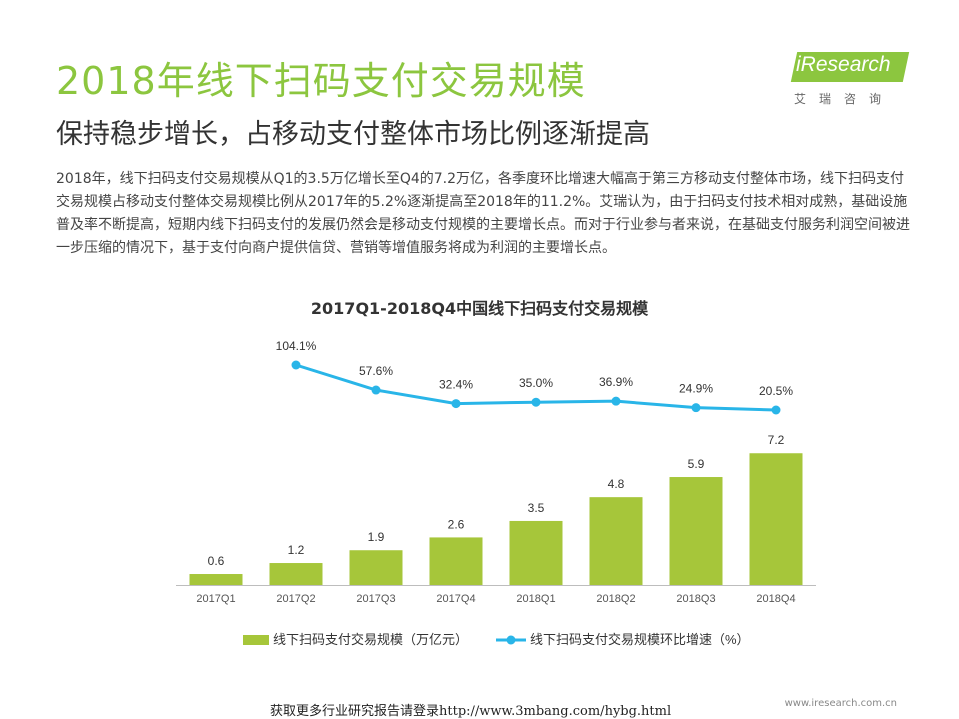 This screenshot has height=719, width=959. Describe the element at coordinates (256, 640) in the screenshot. I see `legend-bar-swatch` at that location.